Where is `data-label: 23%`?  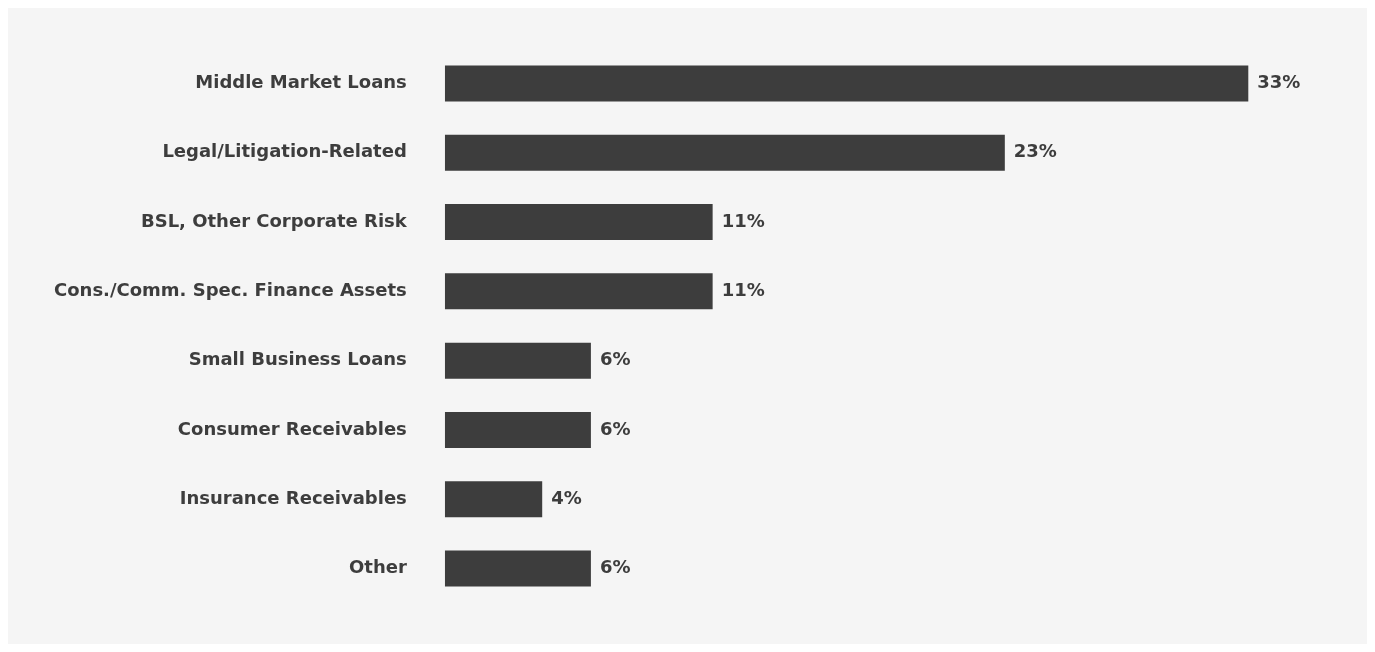 data-label: 23% is located at coordinates (1035, 151).